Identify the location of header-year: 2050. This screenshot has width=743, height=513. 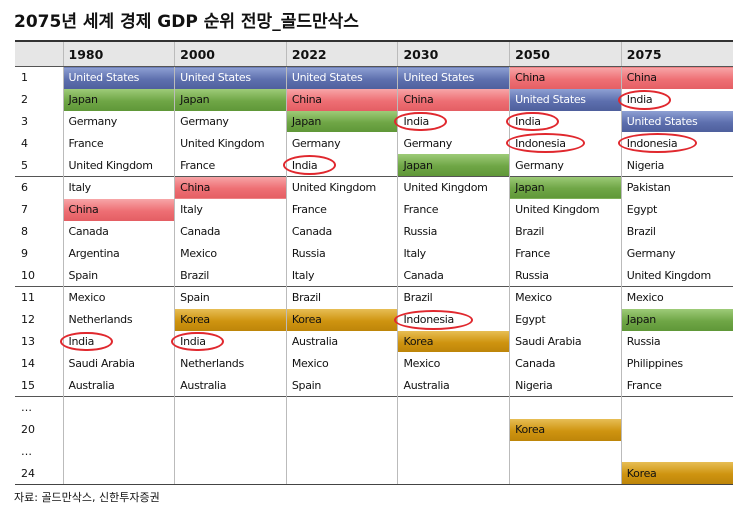
(565, 53).